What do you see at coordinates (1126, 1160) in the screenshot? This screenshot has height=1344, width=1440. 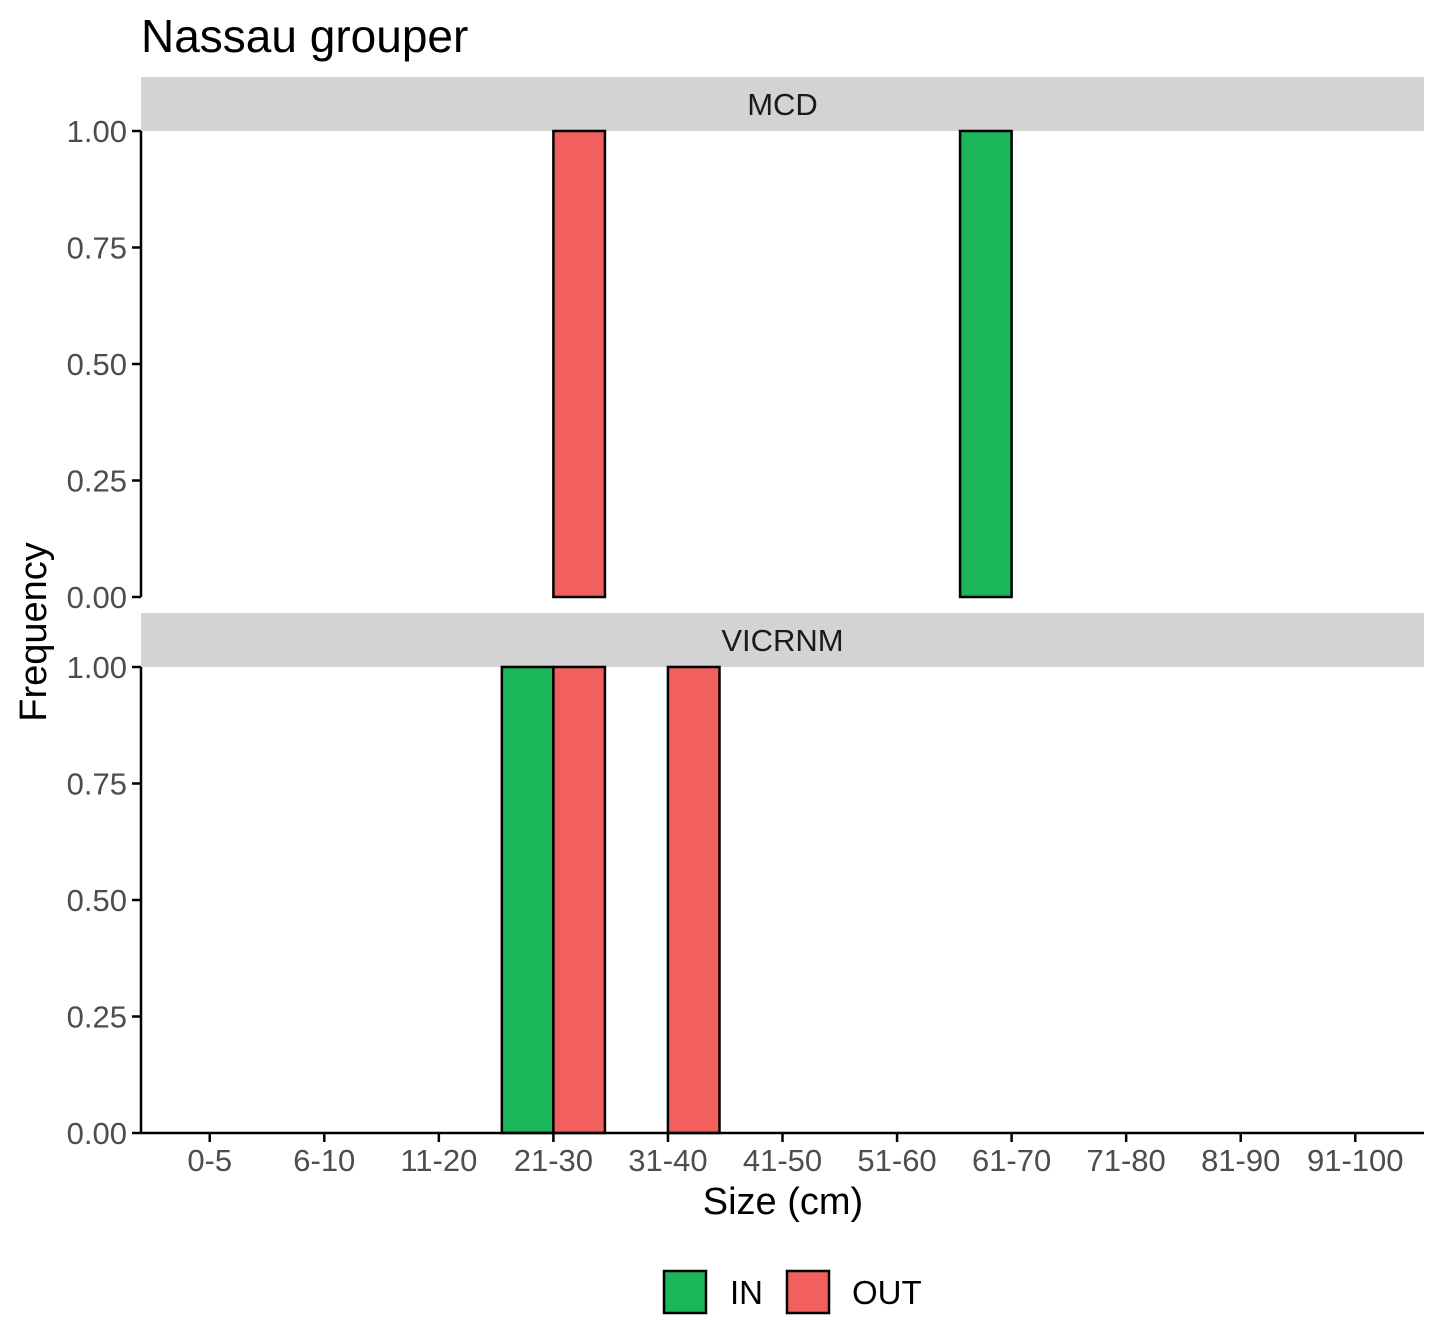 I see `x-tick-label: 71-80` at bounding box center [1126, 1160].